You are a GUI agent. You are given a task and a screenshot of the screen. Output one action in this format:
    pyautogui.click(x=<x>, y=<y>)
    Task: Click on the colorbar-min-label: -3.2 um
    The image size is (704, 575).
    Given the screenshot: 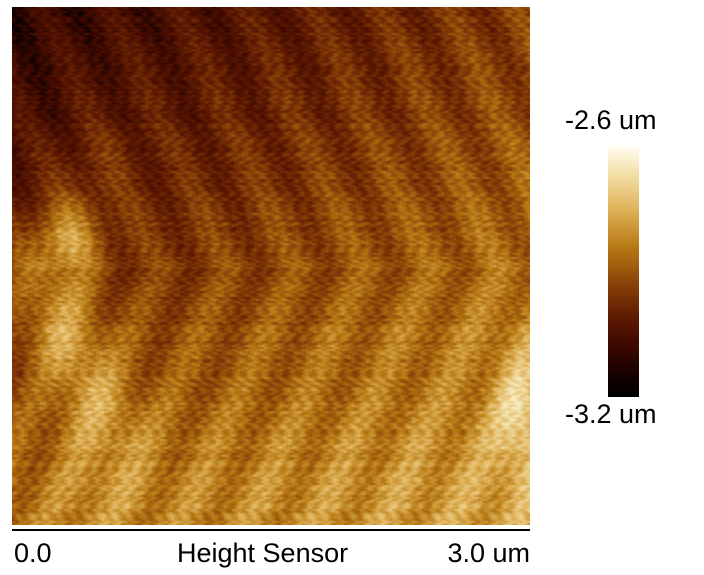 What is the action you would take?
    pyautogui.click(x=611, y=414)
    